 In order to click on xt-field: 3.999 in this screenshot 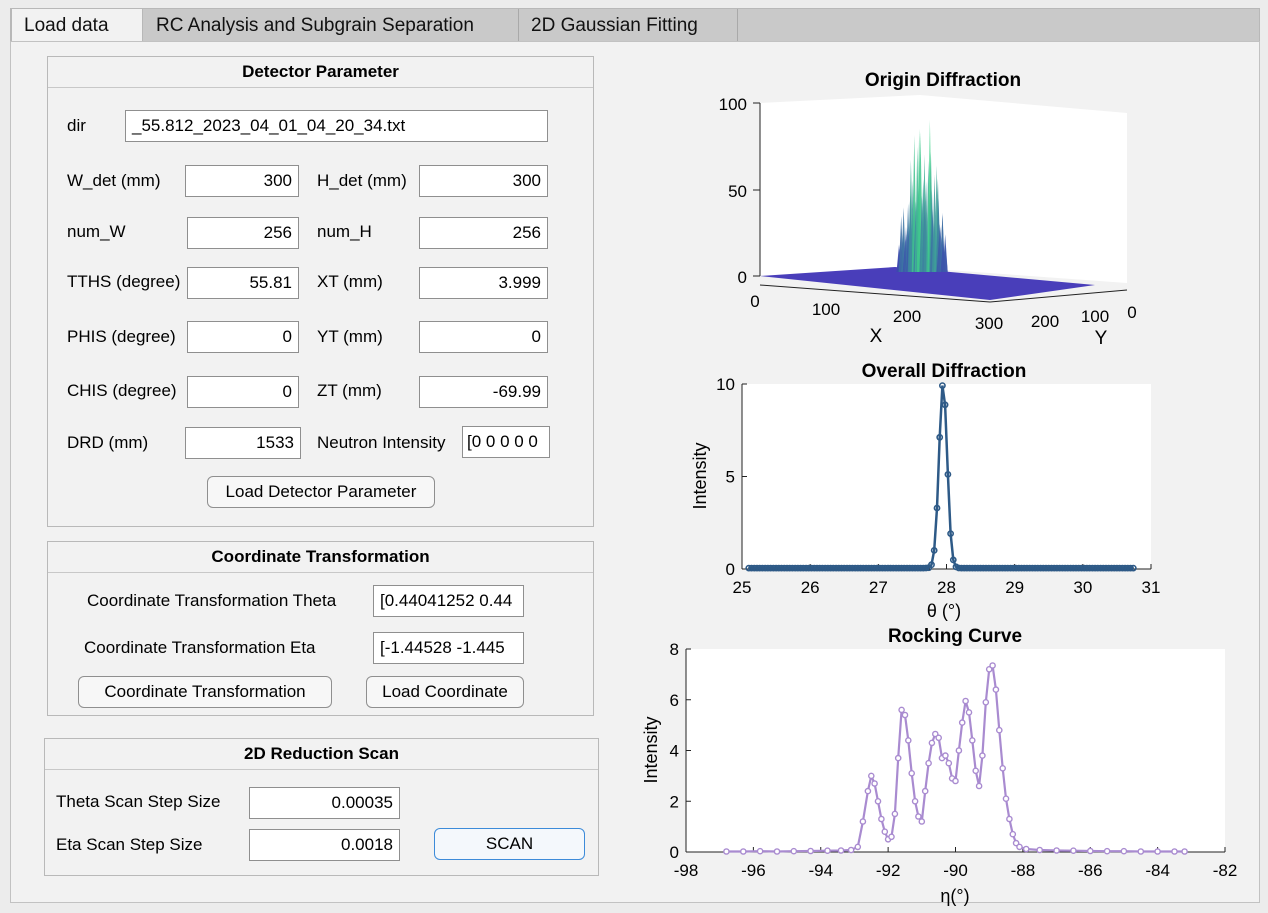, I will do `click(483, 283)`.